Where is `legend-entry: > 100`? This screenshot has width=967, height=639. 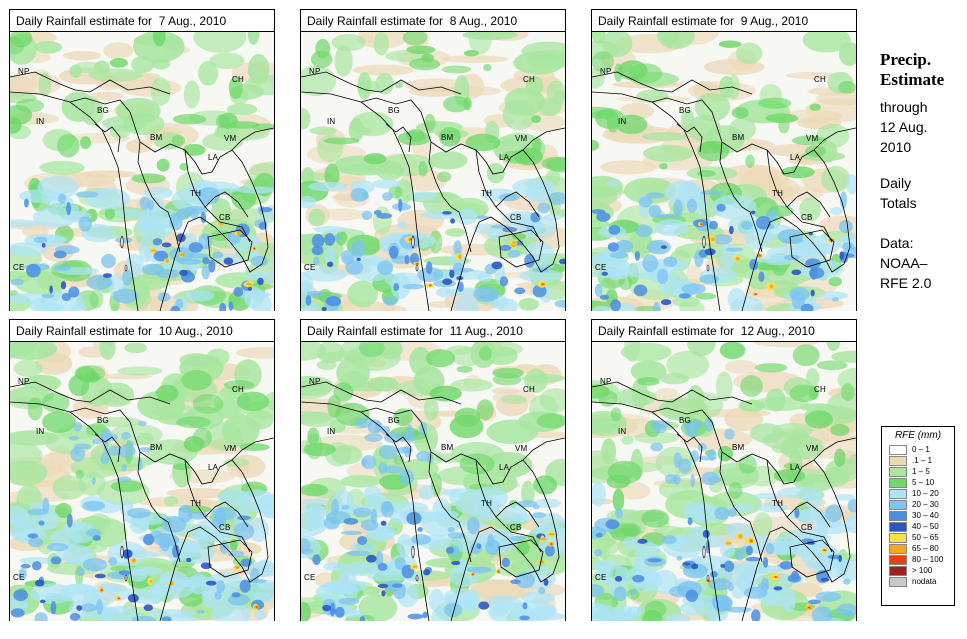 legend-entry: > 100 is located at coordinates (921, 570).